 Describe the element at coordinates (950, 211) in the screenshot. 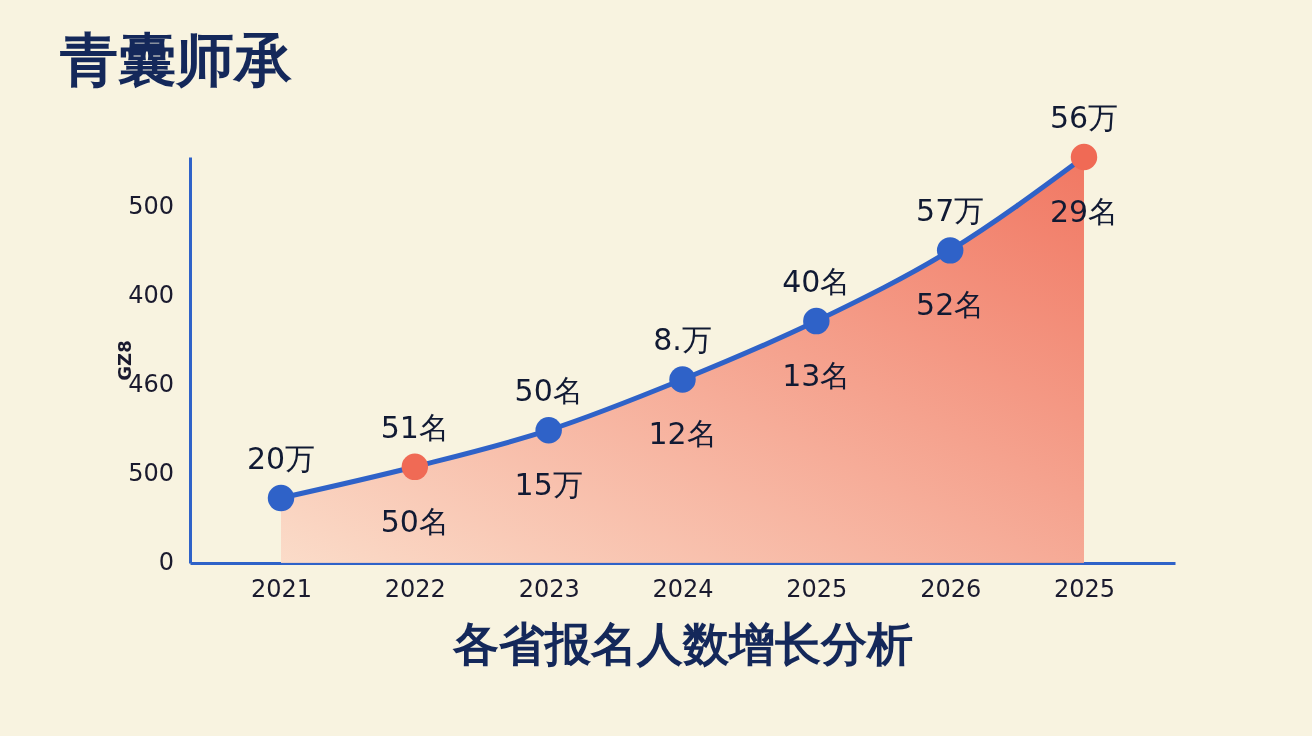

I see `annotation: 57万` at that location.